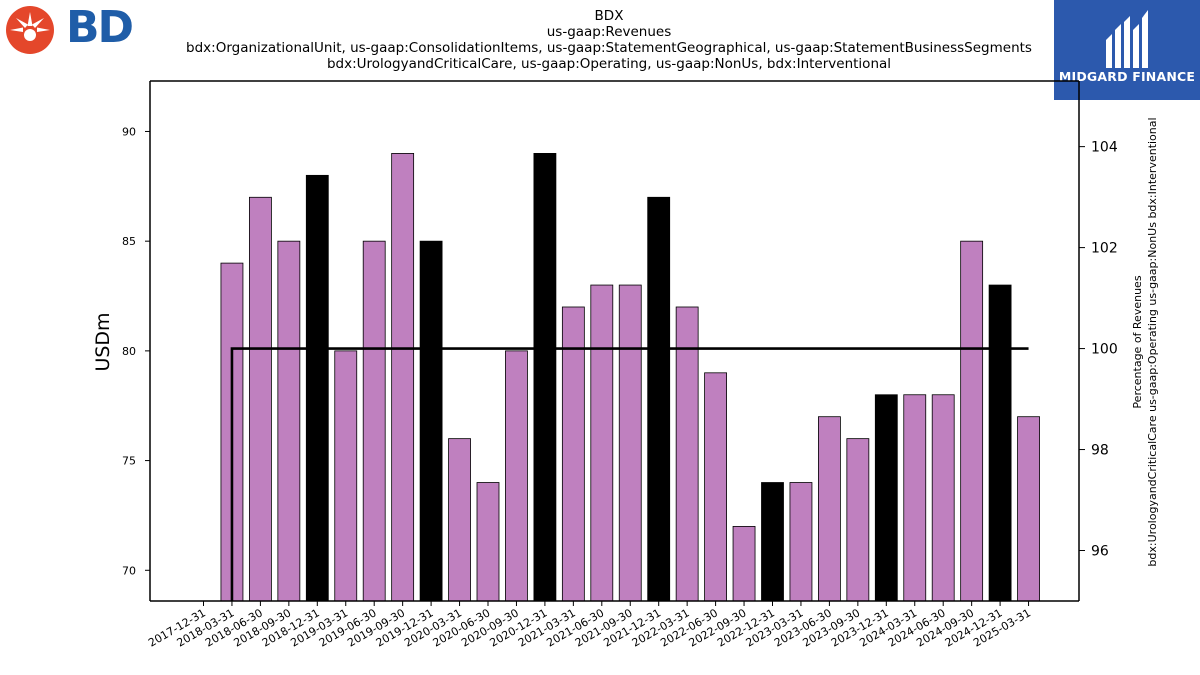 The height and width of the screenshot is (675, 1200). I want to click on right-tick-label: 98, so click(1100, 451).